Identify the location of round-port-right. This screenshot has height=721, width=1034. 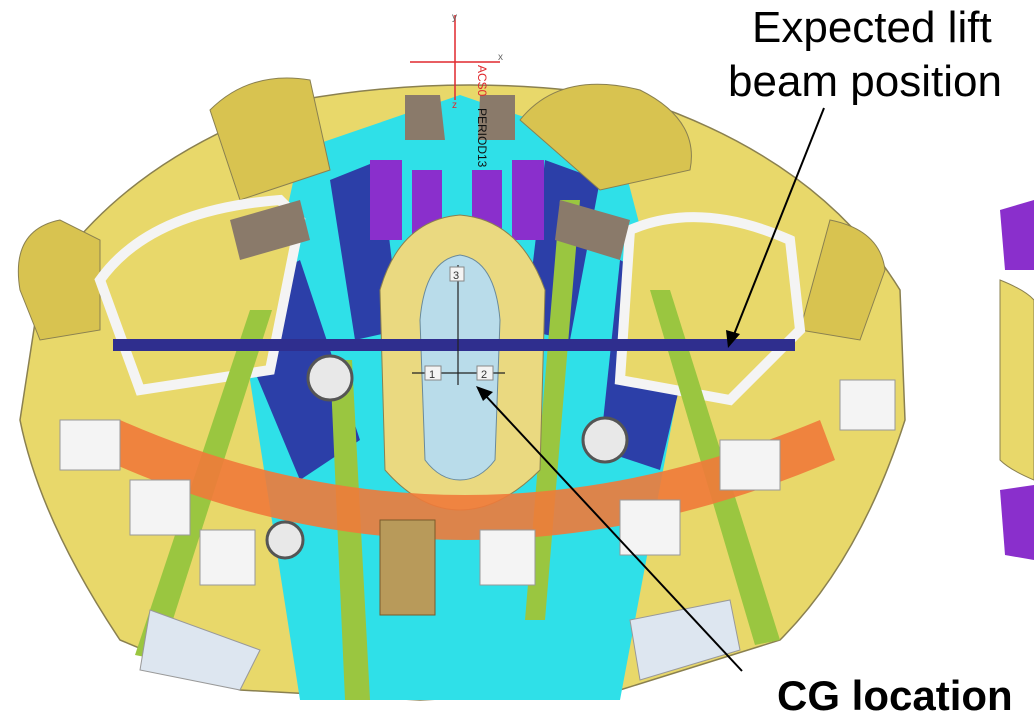
(605, 440).